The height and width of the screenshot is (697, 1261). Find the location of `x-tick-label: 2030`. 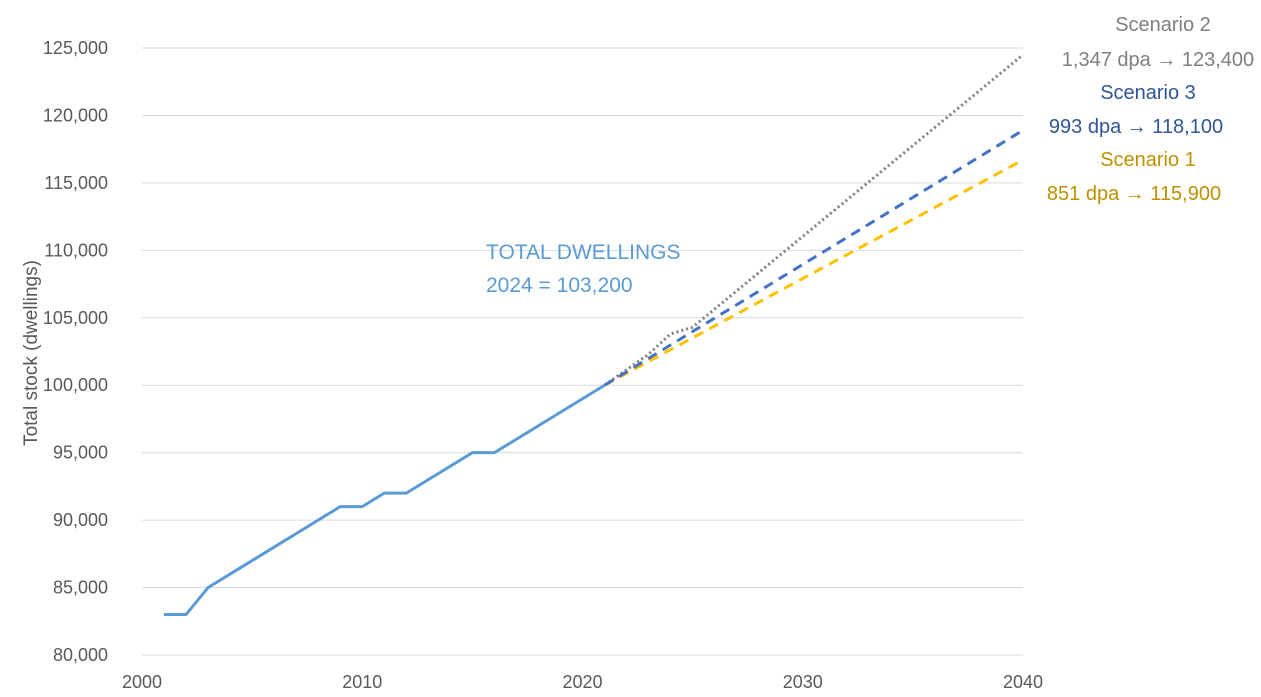

x-tick-label: 2030 is located at coordinates (803, 682).